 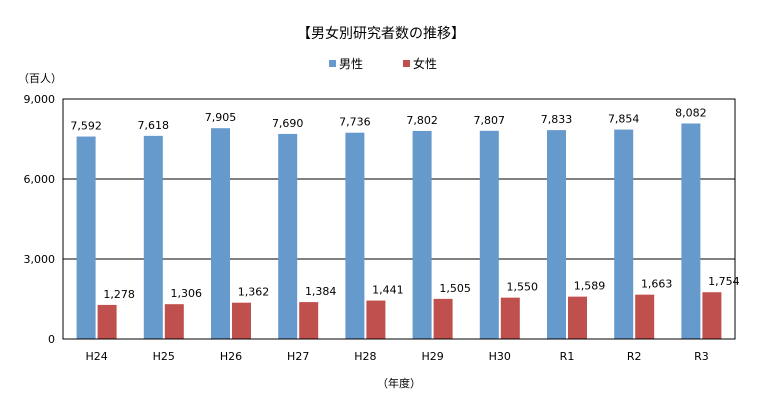 I want to click on x-tick-label: H30, so click(x=500, y=356).